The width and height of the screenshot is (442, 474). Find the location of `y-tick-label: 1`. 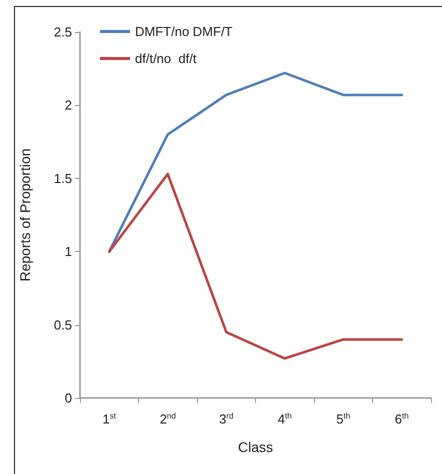

y-tick-label: 1 is located at coordinates (68, 252).